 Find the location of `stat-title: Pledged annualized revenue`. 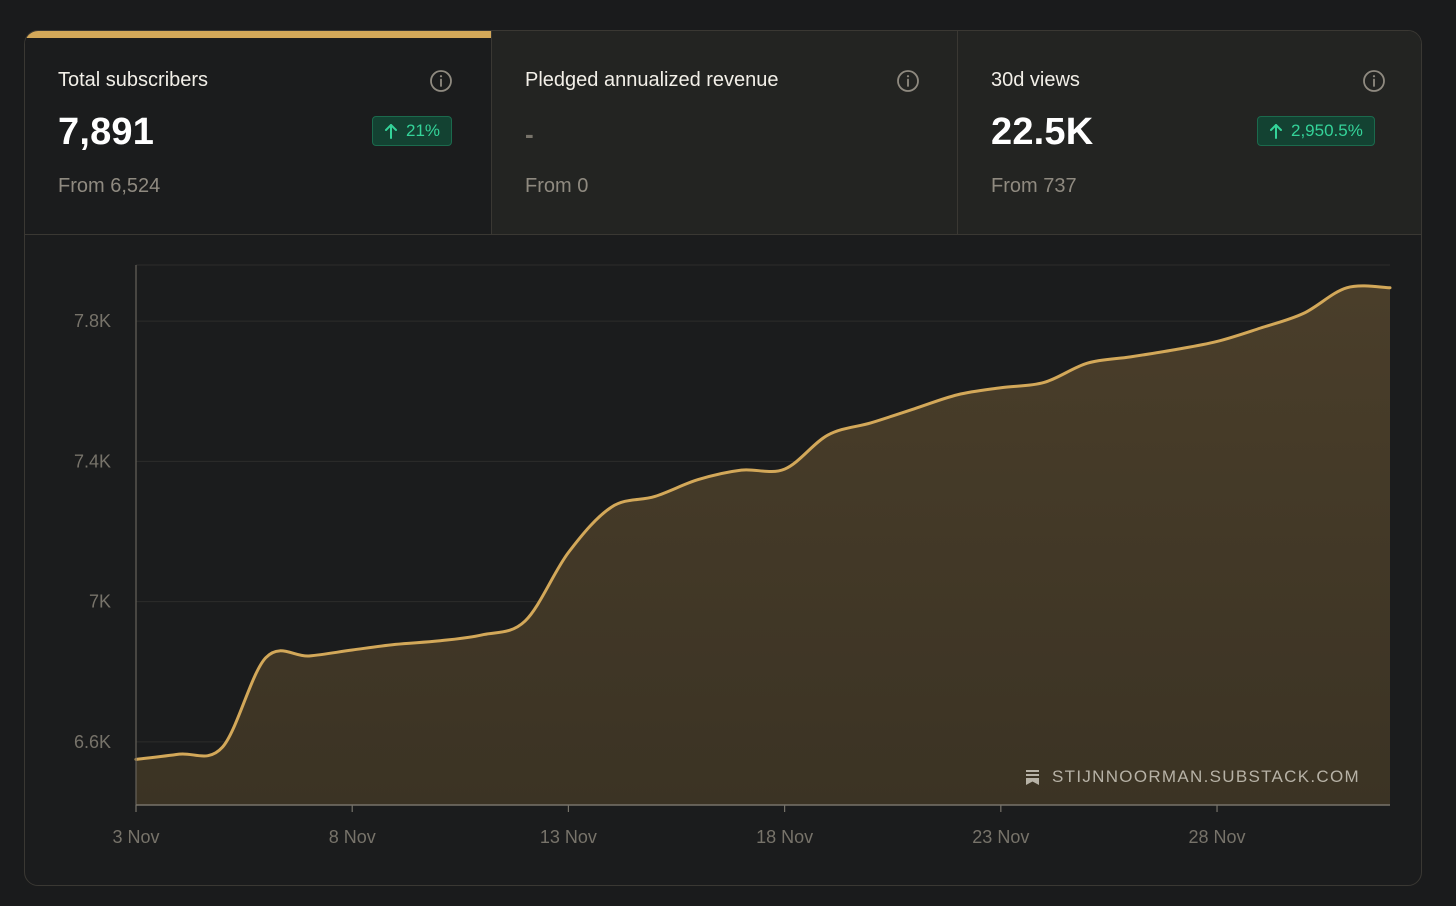

stat-title: Pledged annualized revenue is located at coordinates (652, 80).